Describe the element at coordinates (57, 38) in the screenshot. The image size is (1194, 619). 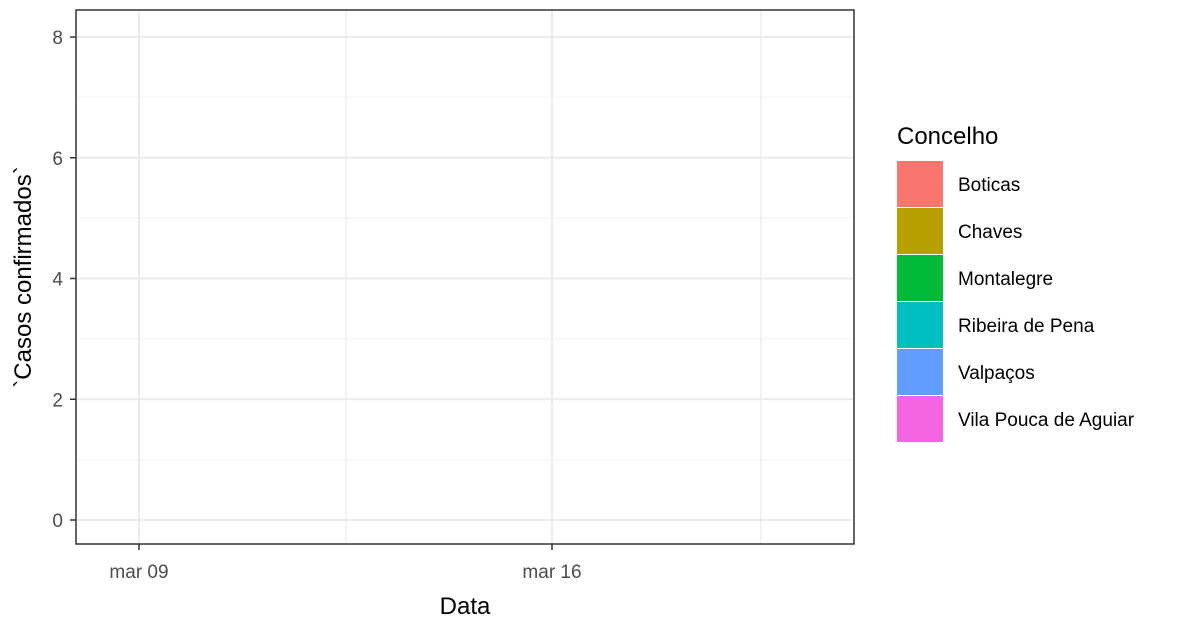
I see `y-tick-label: 8` at that location.